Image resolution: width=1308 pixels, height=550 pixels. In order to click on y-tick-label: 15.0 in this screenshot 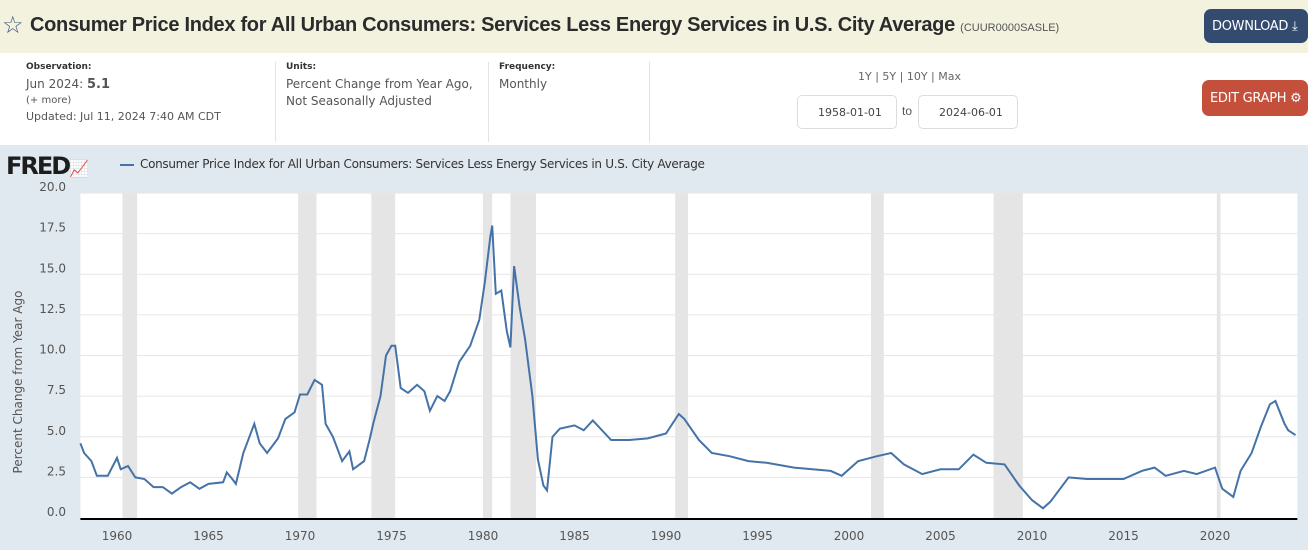, I will do `click(52, 268)`.